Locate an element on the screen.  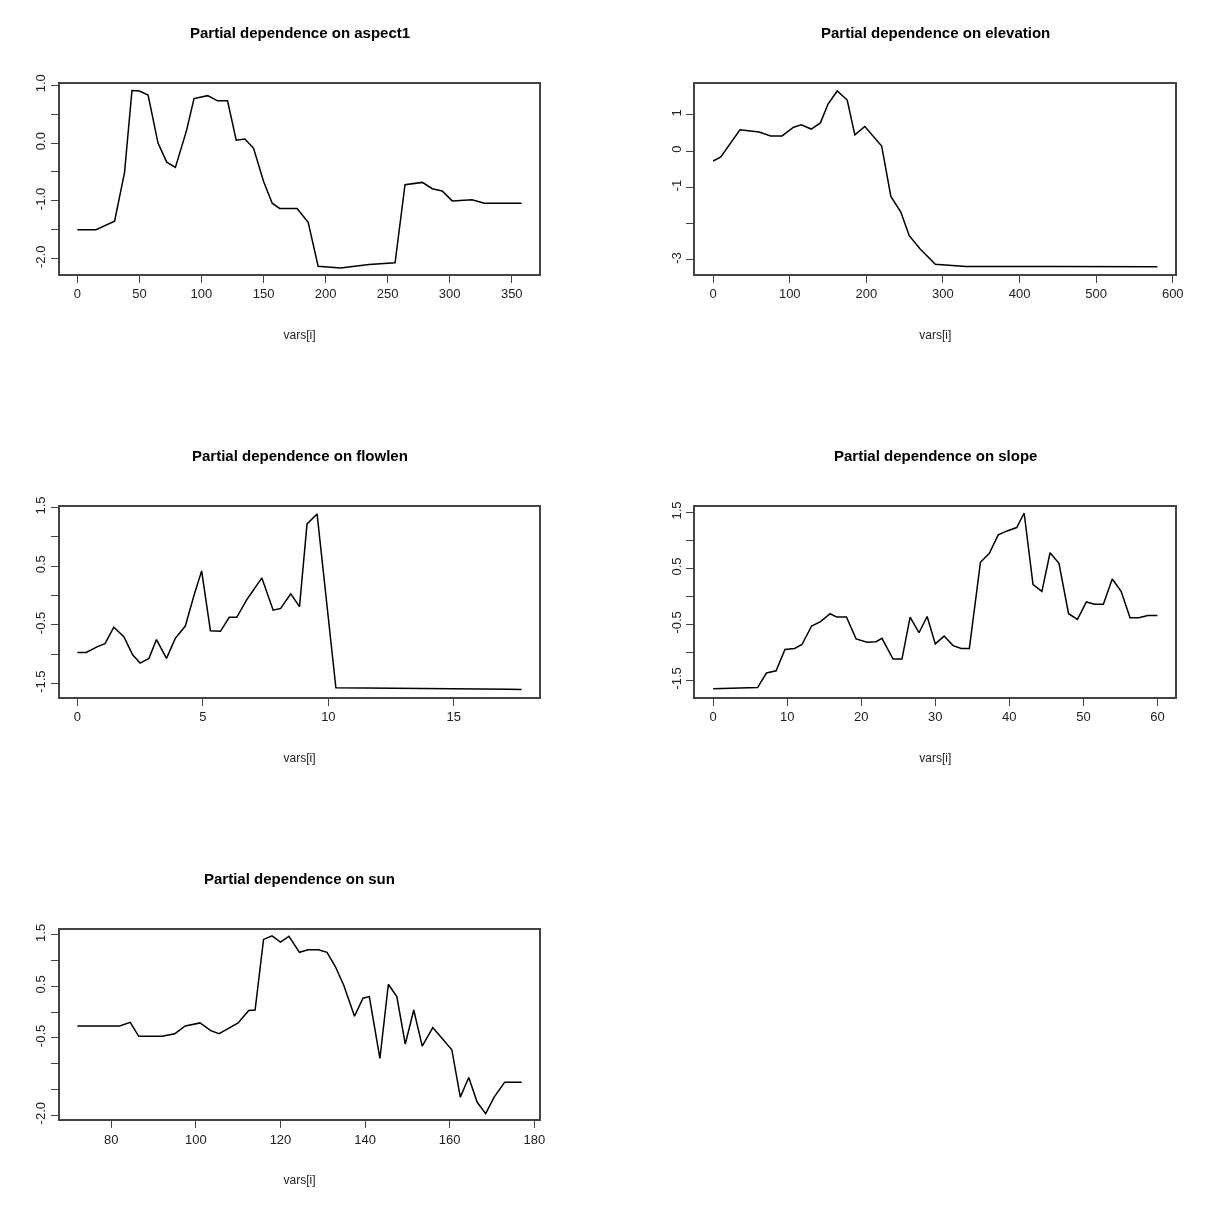
x-tick-label: 400 is located at coordinates (1019, 294).